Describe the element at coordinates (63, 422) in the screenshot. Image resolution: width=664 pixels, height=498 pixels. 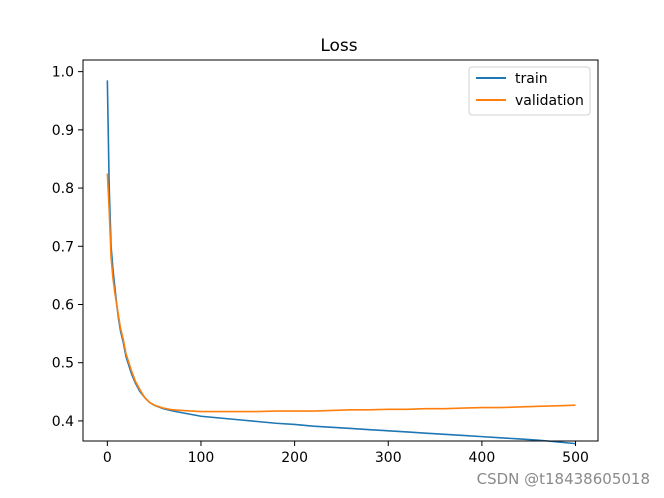
I see `y-tick-label-0.4: 0.4` at that location.